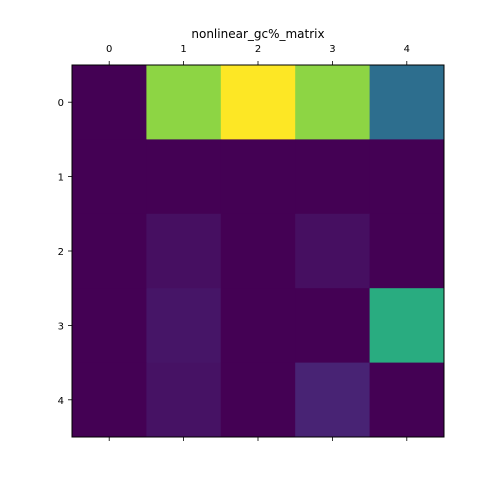 The width and height of the screenshot is (480, 480). What do you see at coordinates (183, 102) in the screenshot?
I see `heatmap-cell-r0-c1` at bounding box center [183, 102].